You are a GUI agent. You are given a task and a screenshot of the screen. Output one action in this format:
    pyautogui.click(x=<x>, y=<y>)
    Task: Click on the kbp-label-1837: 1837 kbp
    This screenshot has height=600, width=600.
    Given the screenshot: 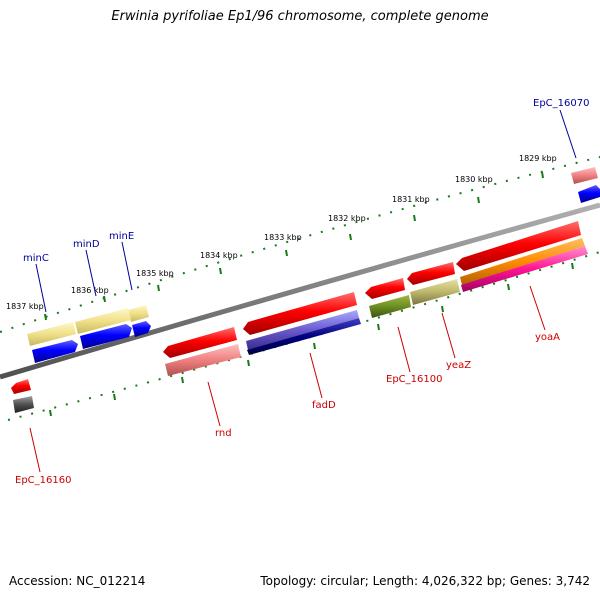 What is the action you would take?
    pyautogui.click(x=25, y=306)
    